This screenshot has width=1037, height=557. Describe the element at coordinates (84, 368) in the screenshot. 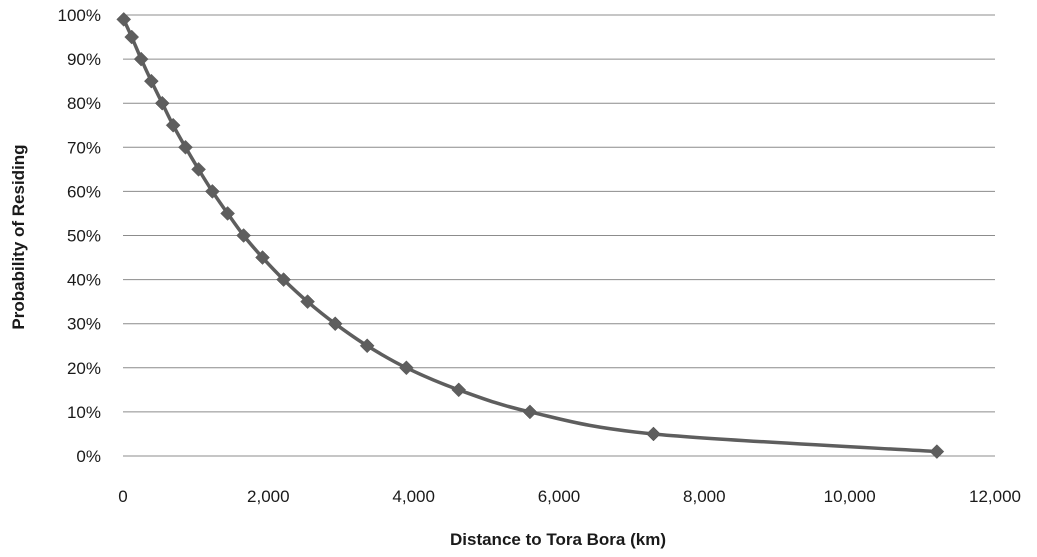

I see `y-tick-label: 20%` at that location.